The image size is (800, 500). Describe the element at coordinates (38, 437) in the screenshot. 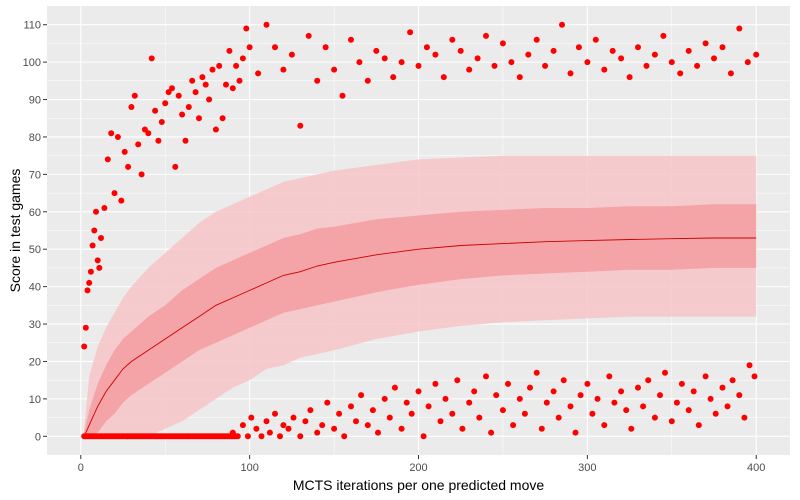

I see `y-tick-label: 0` at that location.